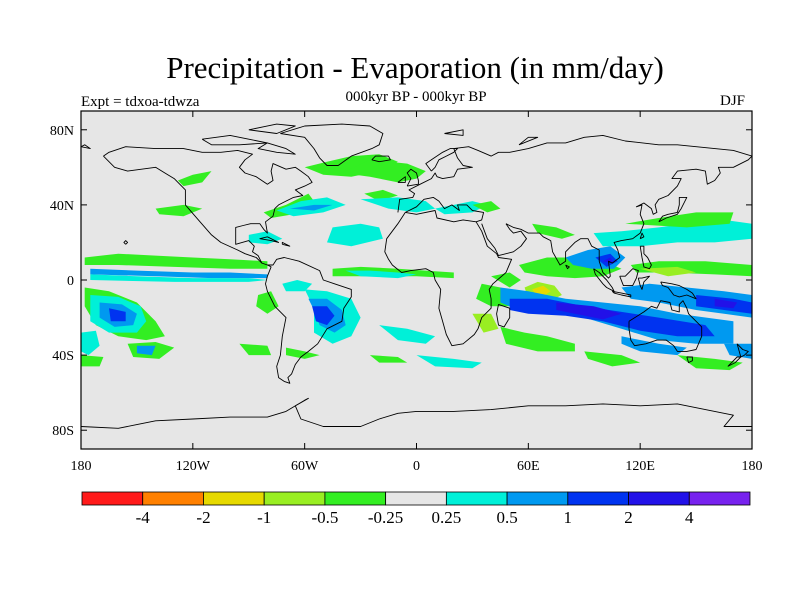  What do you see at coordinates (143, 517) in the screenshot?
I see `colorbar-label: -4` at bounding box center [143, 517].